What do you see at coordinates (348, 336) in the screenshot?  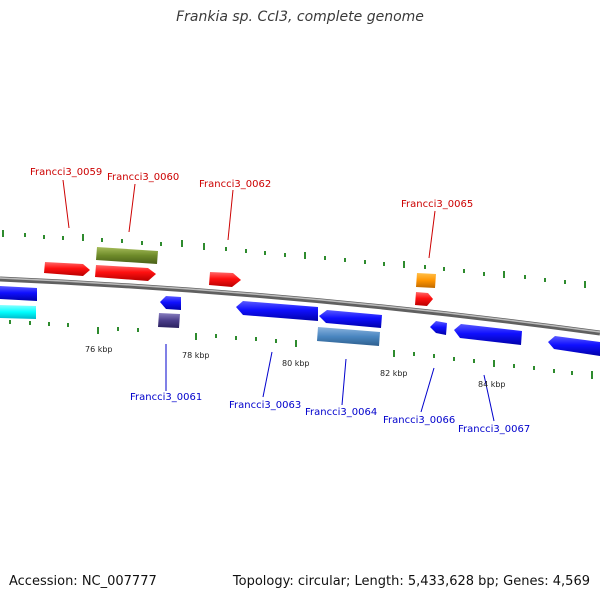 I see `gene-box-0064-steel` at bounding box center [348, 336].